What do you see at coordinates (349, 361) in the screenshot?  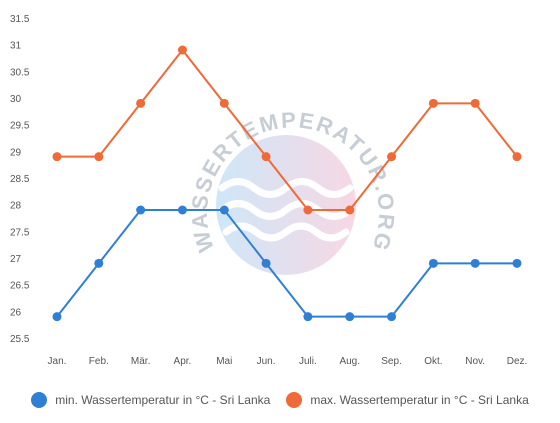 I see `x-tick-label: Aug.` at bounding box center [349, 361].